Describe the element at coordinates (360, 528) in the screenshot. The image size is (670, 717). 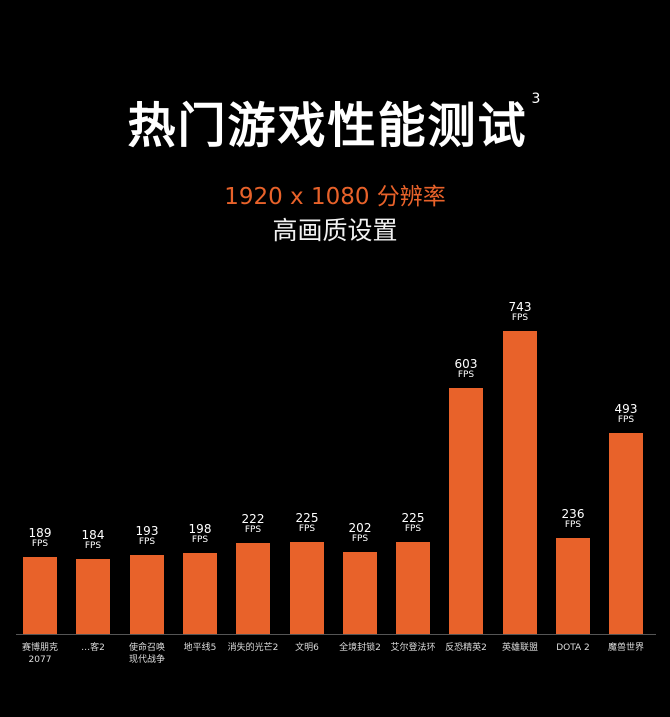
I see `value-number: 202` at that location.